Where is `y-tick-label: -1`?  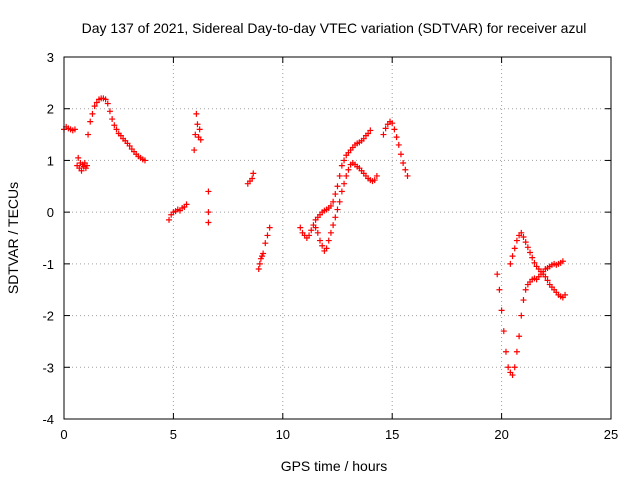 y-tick-label: -1 is located at coordinates (48, 264).